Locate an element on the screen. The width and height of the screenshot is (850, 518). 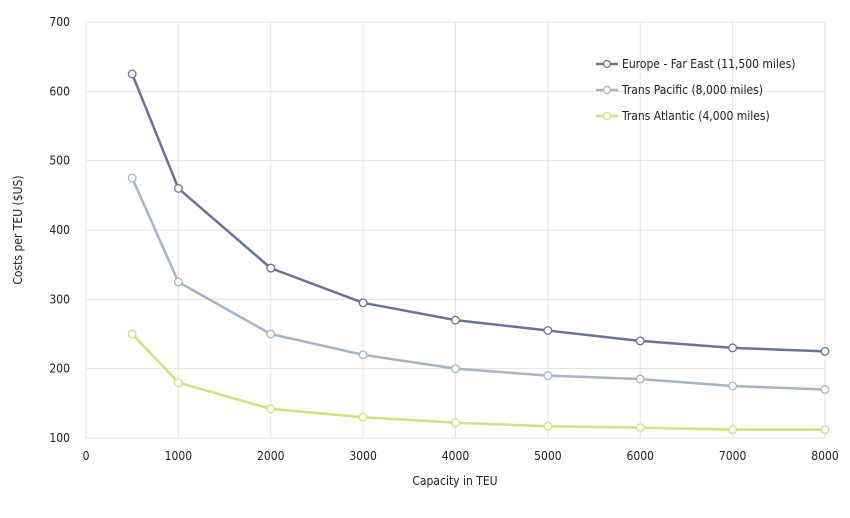
y-axis-ticks: 100 200 300 400 500 600 700 is located at coordinates (59, 230).